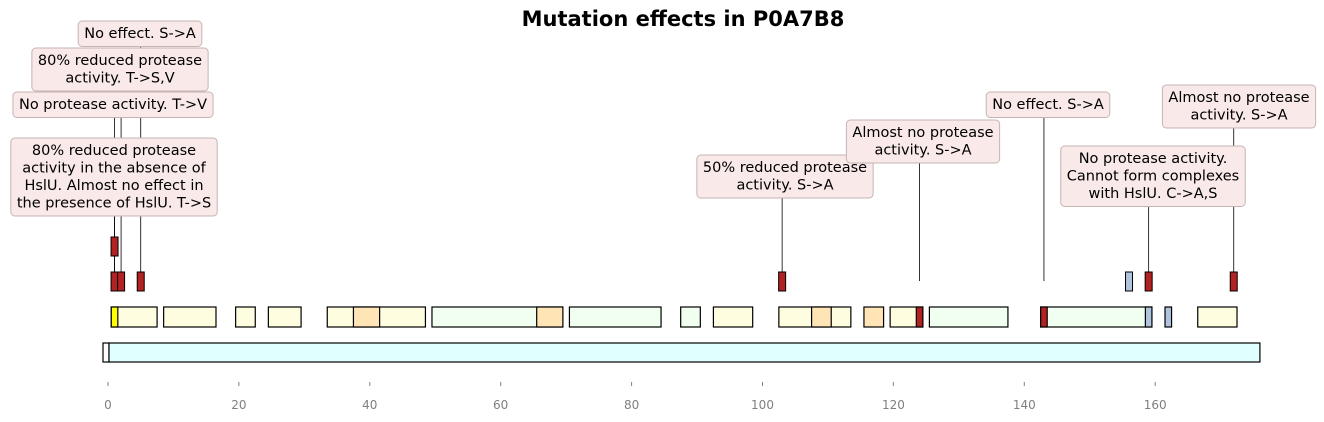 The image size is (1324, 422). I want to click on site-markers, so click(674, 264).